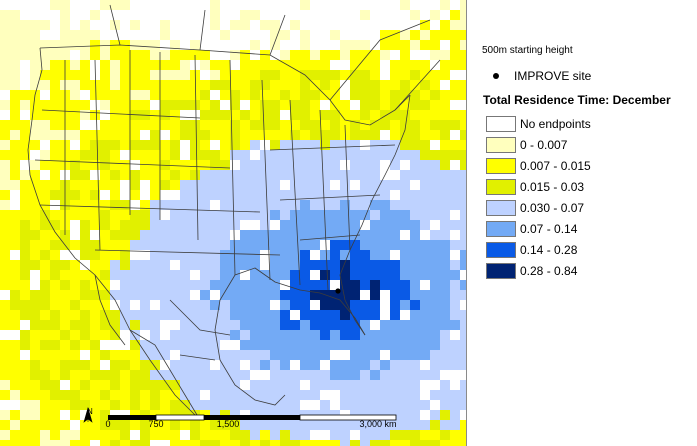 This screenshot has height=446, width=697. Describe the element at coordinates (338, 291) in the screenshot. I see `improve-site-marker` at that location.